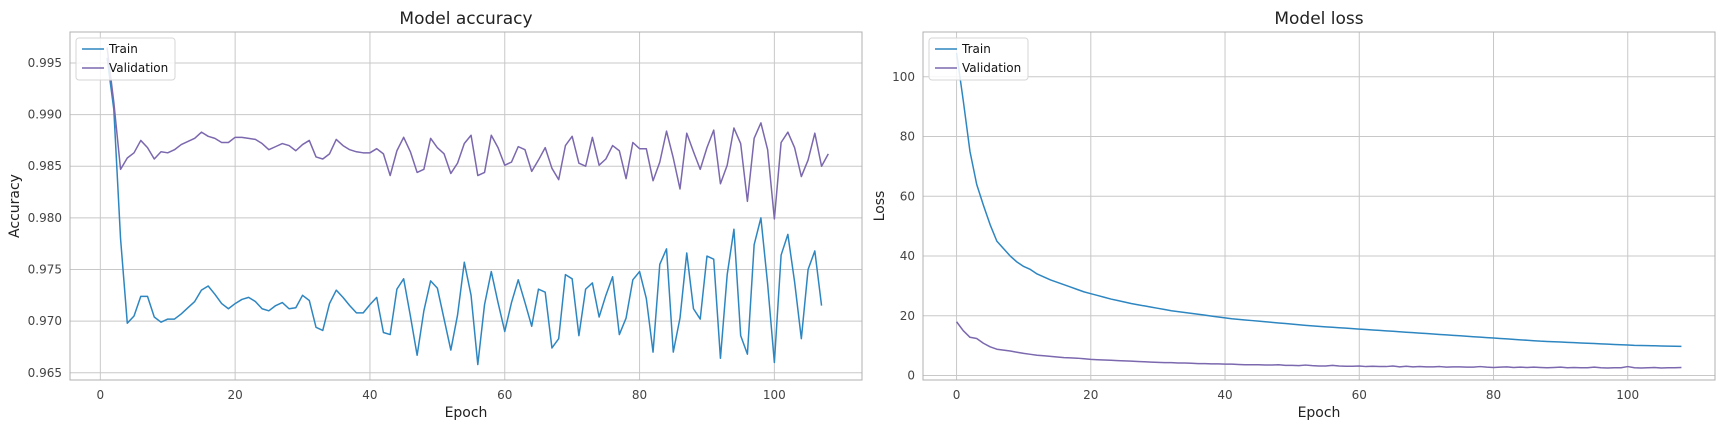 The width and height of the screenshot is (1728, 432). What do you see at coordinates (45, 321) in the screenshot?
I see `y-tick-label: 0.970` at bounding box center [45, 321].